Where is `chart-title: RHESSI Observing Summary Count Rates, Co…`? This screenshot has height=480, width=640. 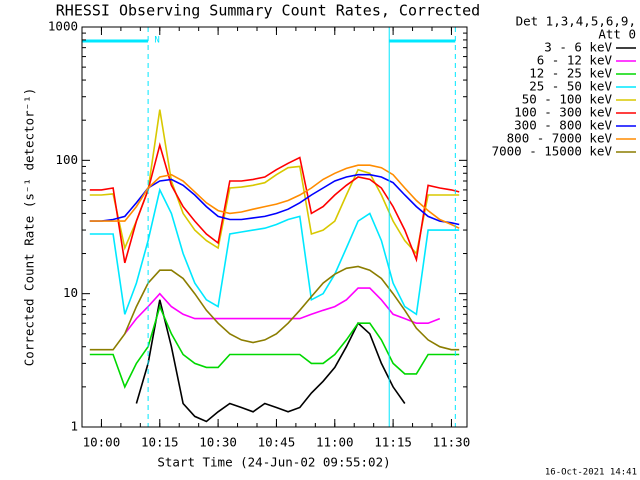
chart-title: RHESSI Observing Summary Count Rates, Co… is located at coordinates (268, 11).